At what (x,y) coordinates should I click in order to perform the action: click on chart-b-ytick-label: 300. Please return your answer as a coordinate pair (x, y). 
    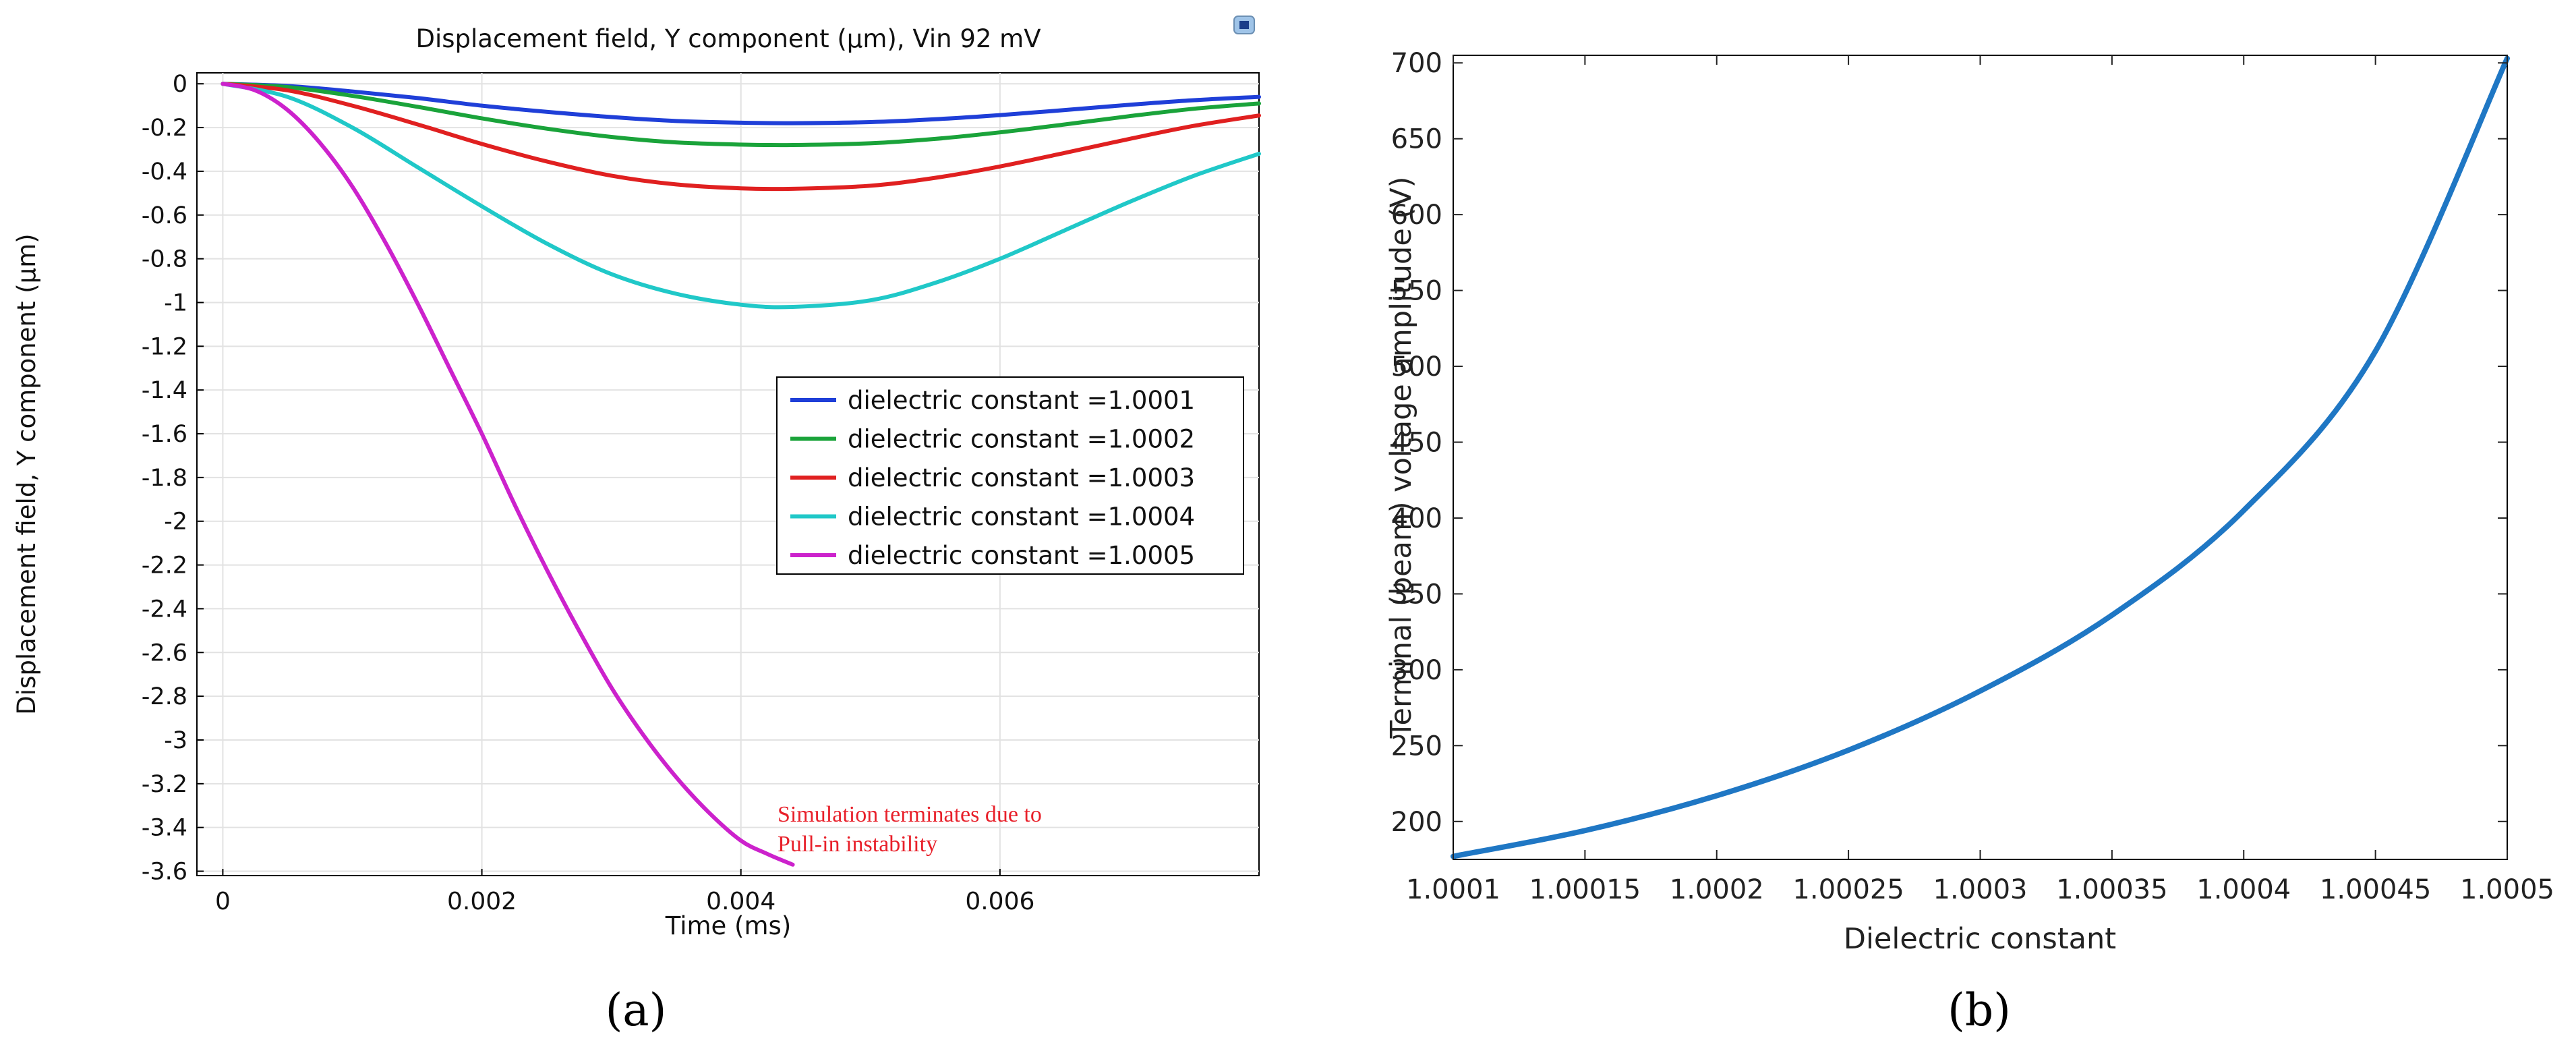
    Looking at the image, I should click on (1416, 670).